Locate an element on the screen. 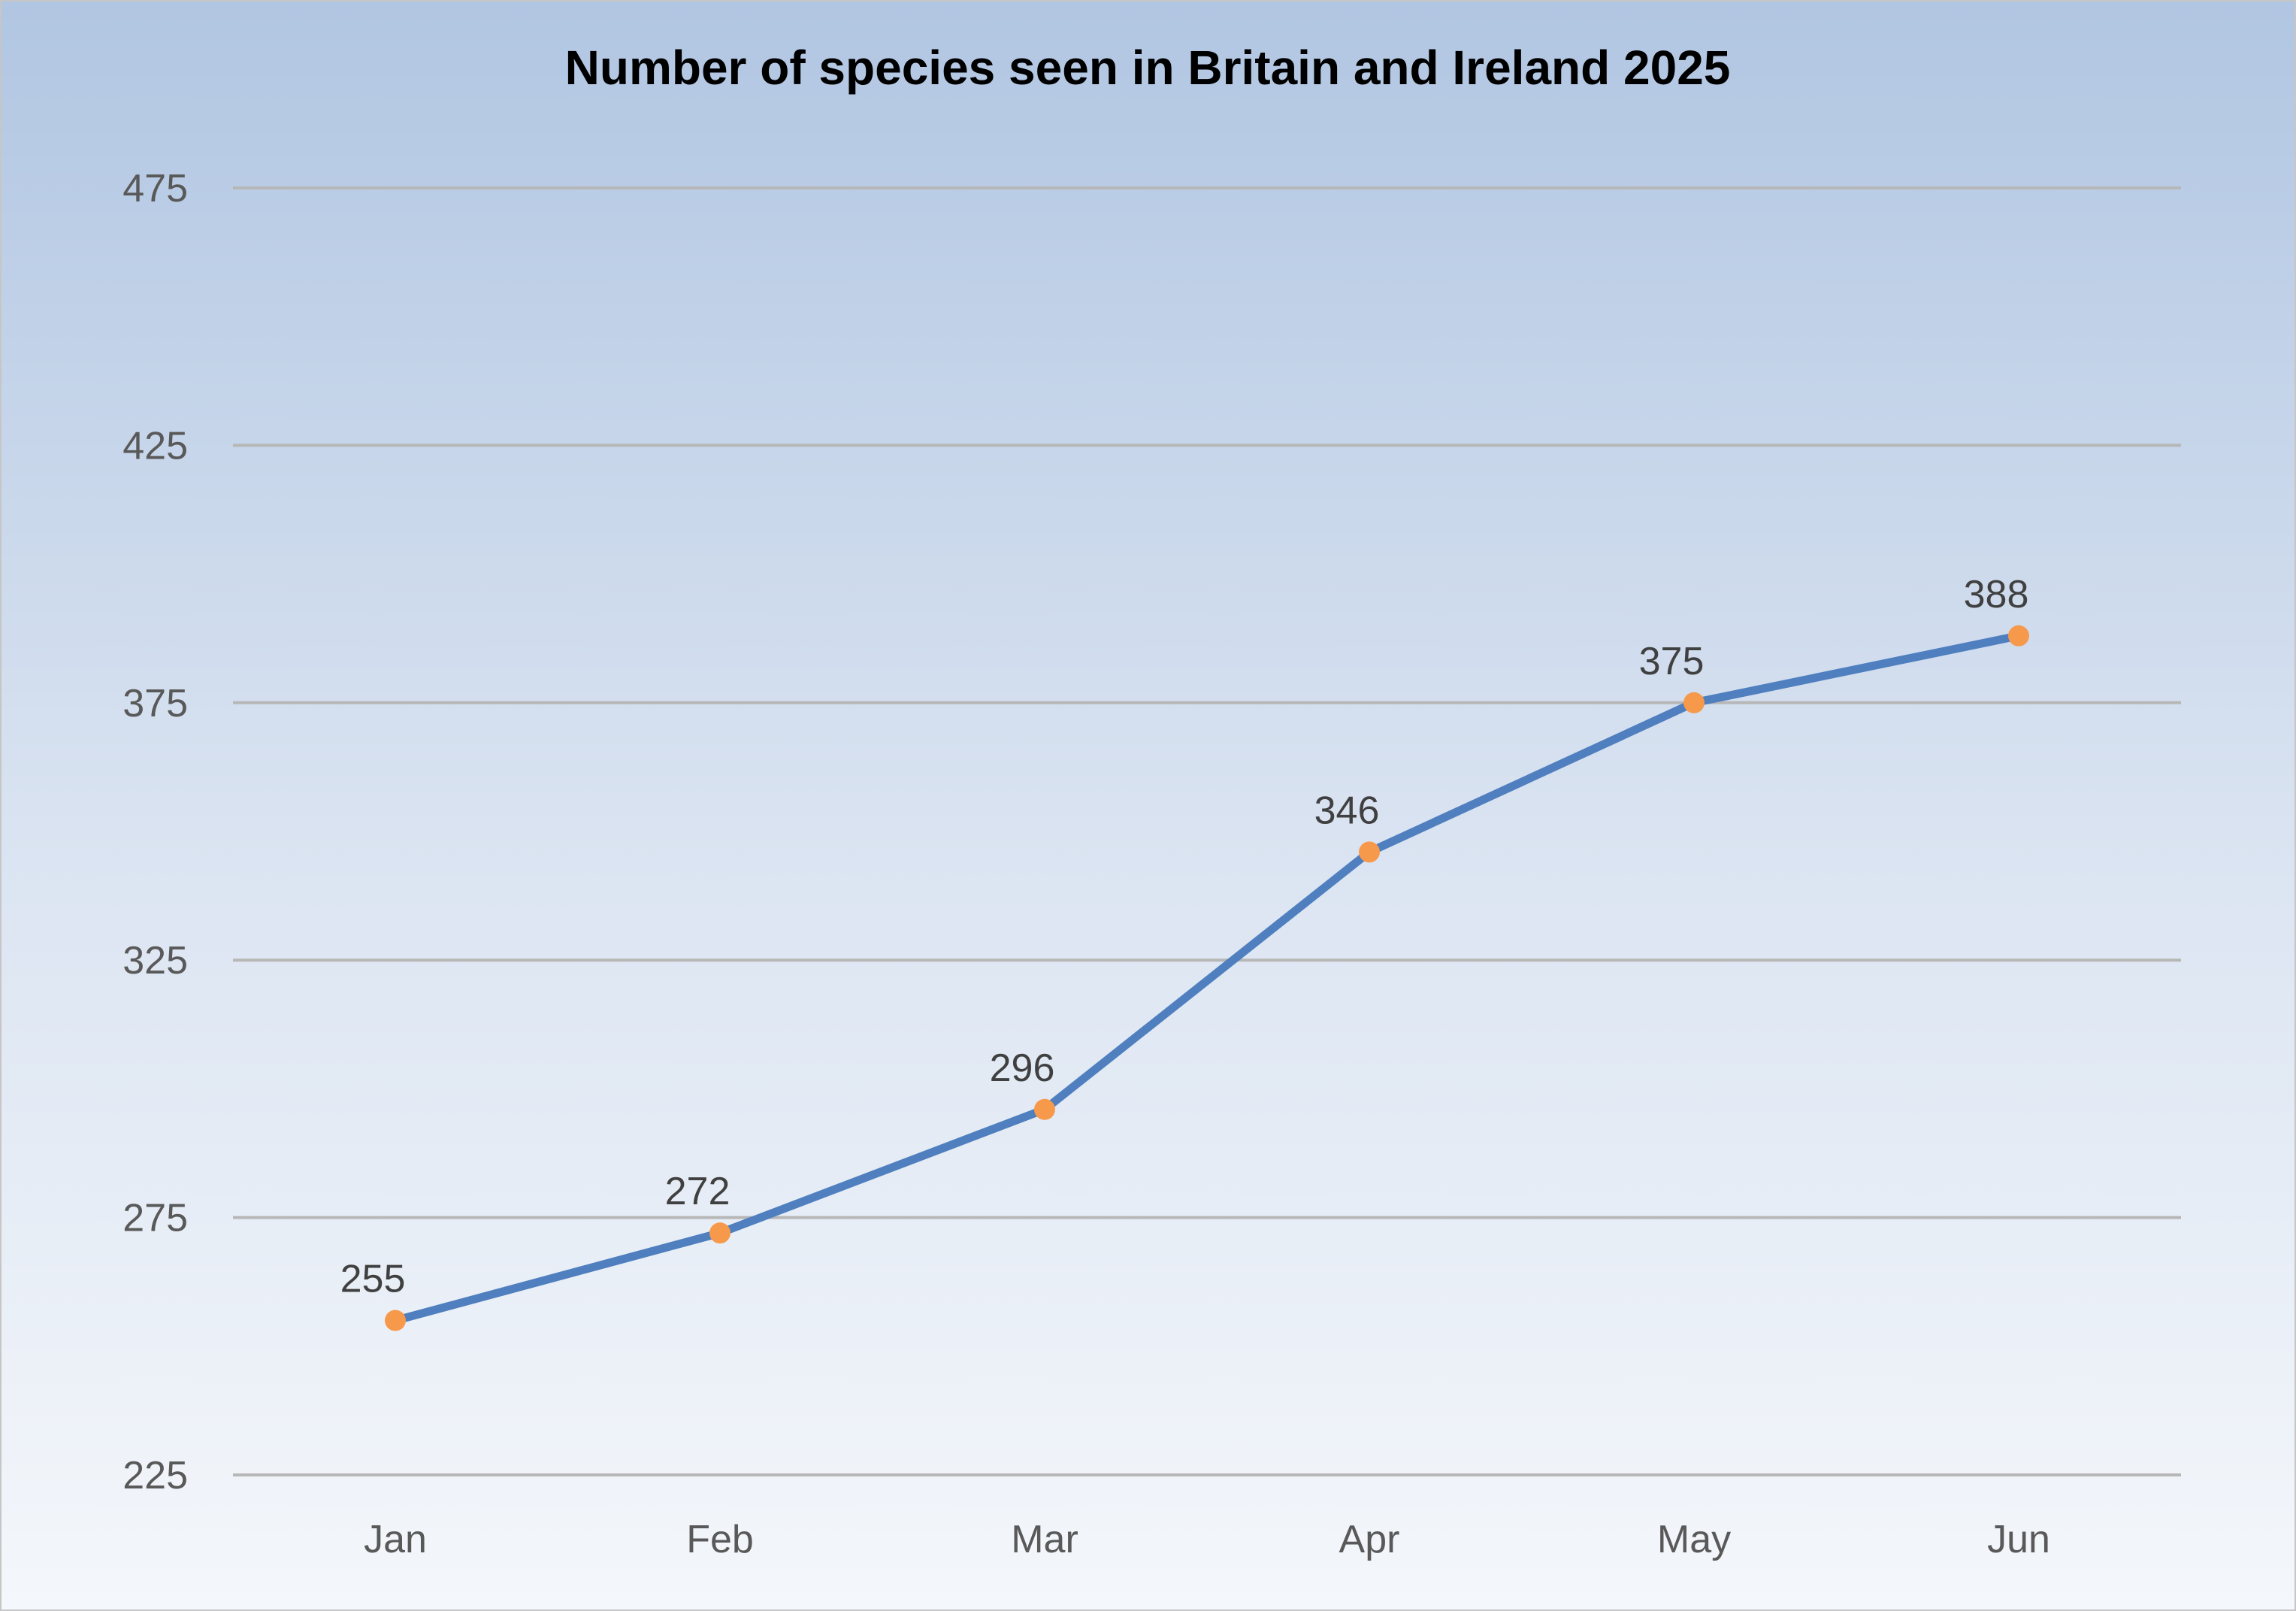  data-point-jan is located at coordinates (396, 1320).